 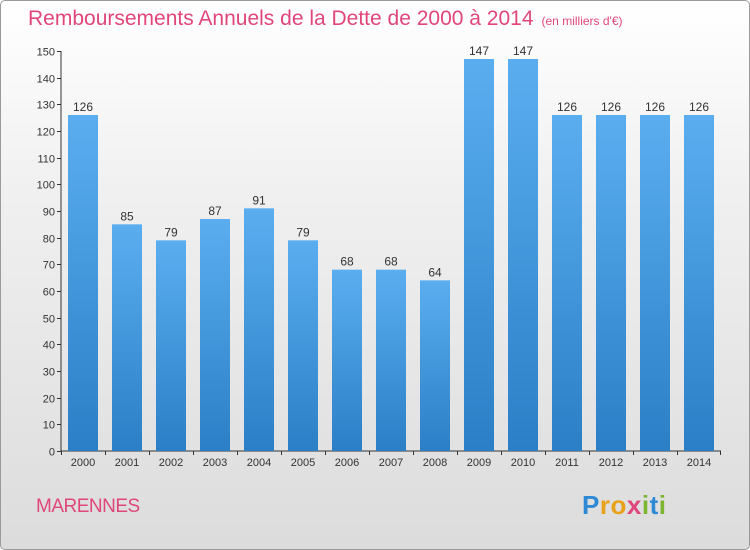 What do you see at coordinates (259, 463) in the screenshot?
I see `x-tick-label: 2004` at bounding box center [259, 463].